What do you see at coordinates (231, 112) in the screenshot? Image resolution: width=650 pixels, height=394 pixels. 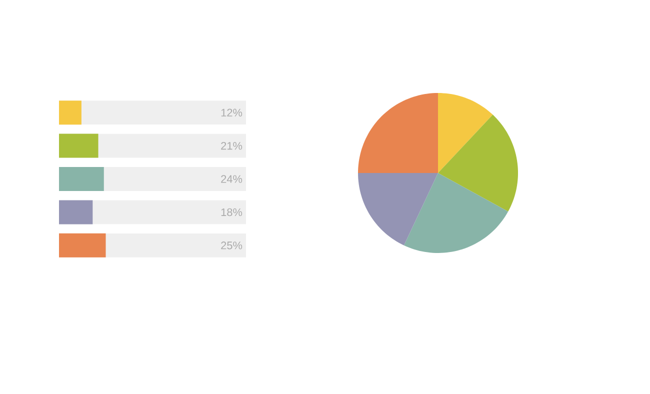 I see `data-label: 12%` at bounding box center [231, 112].